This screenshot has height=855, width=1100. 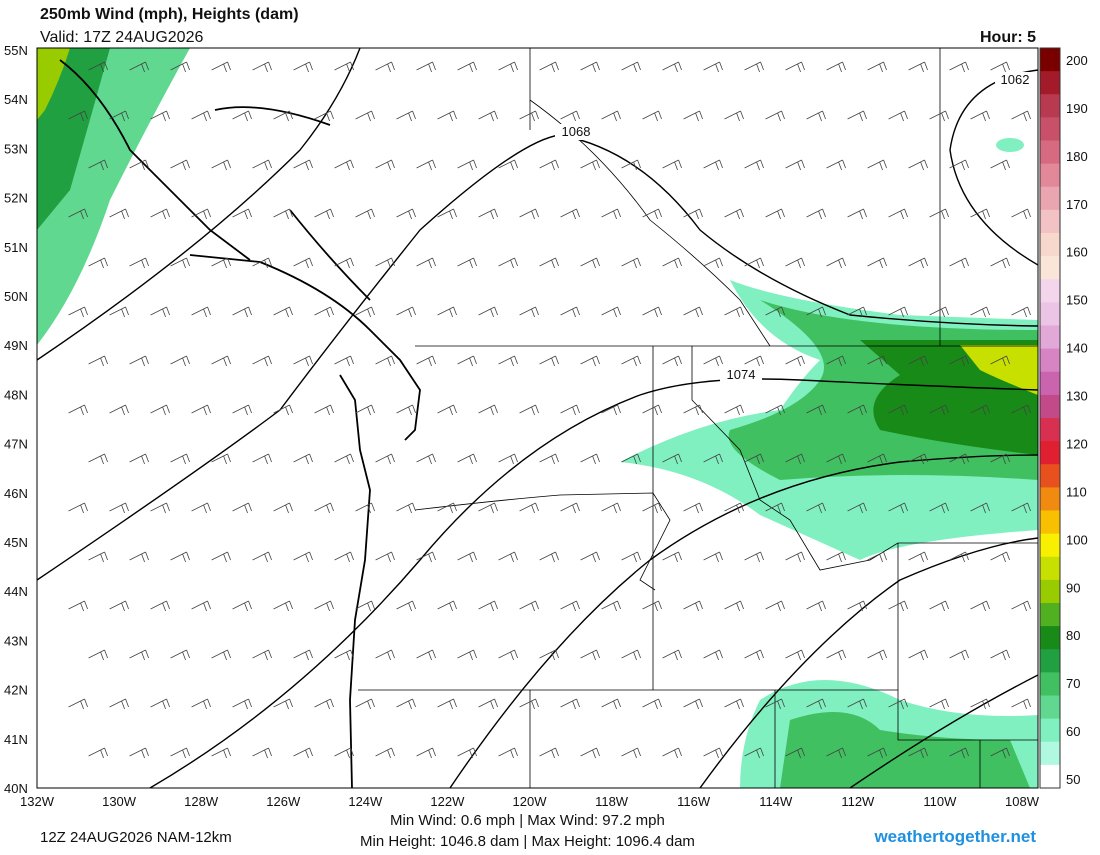 I want to click on colorbar-frame, so click(x=1050, y=418).